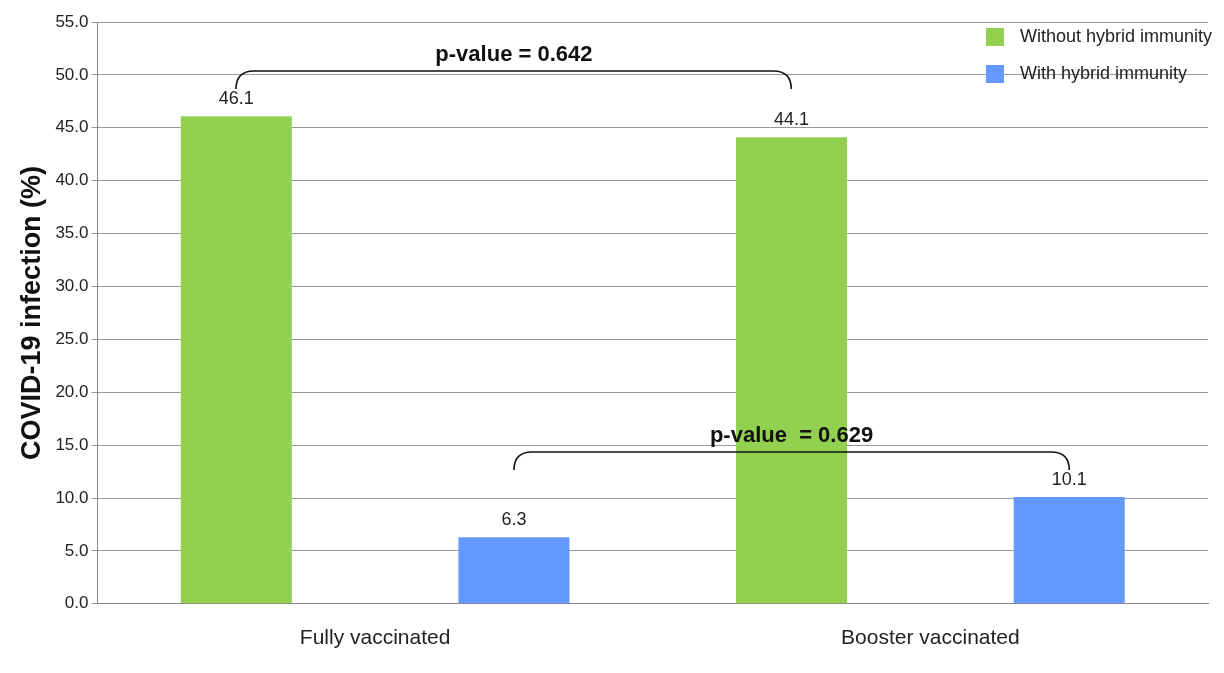 The image size is (1224, 673). What do you see at coordinates (1115, 36) in the screenshot?
I see `legend-label: Without hybrid immunity` at bounding box center [1115, 36].